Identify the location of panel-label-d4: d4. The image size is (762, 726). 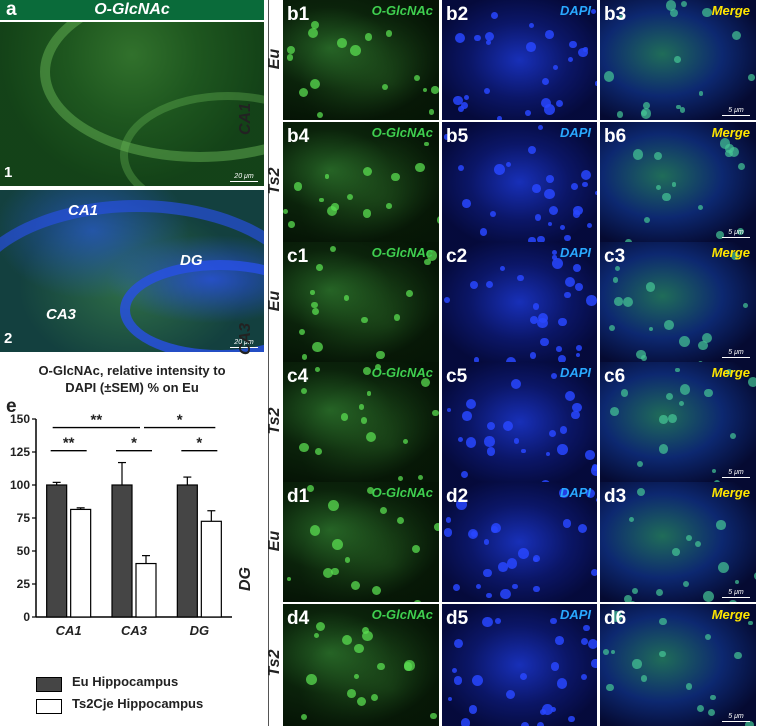
(298, 618).